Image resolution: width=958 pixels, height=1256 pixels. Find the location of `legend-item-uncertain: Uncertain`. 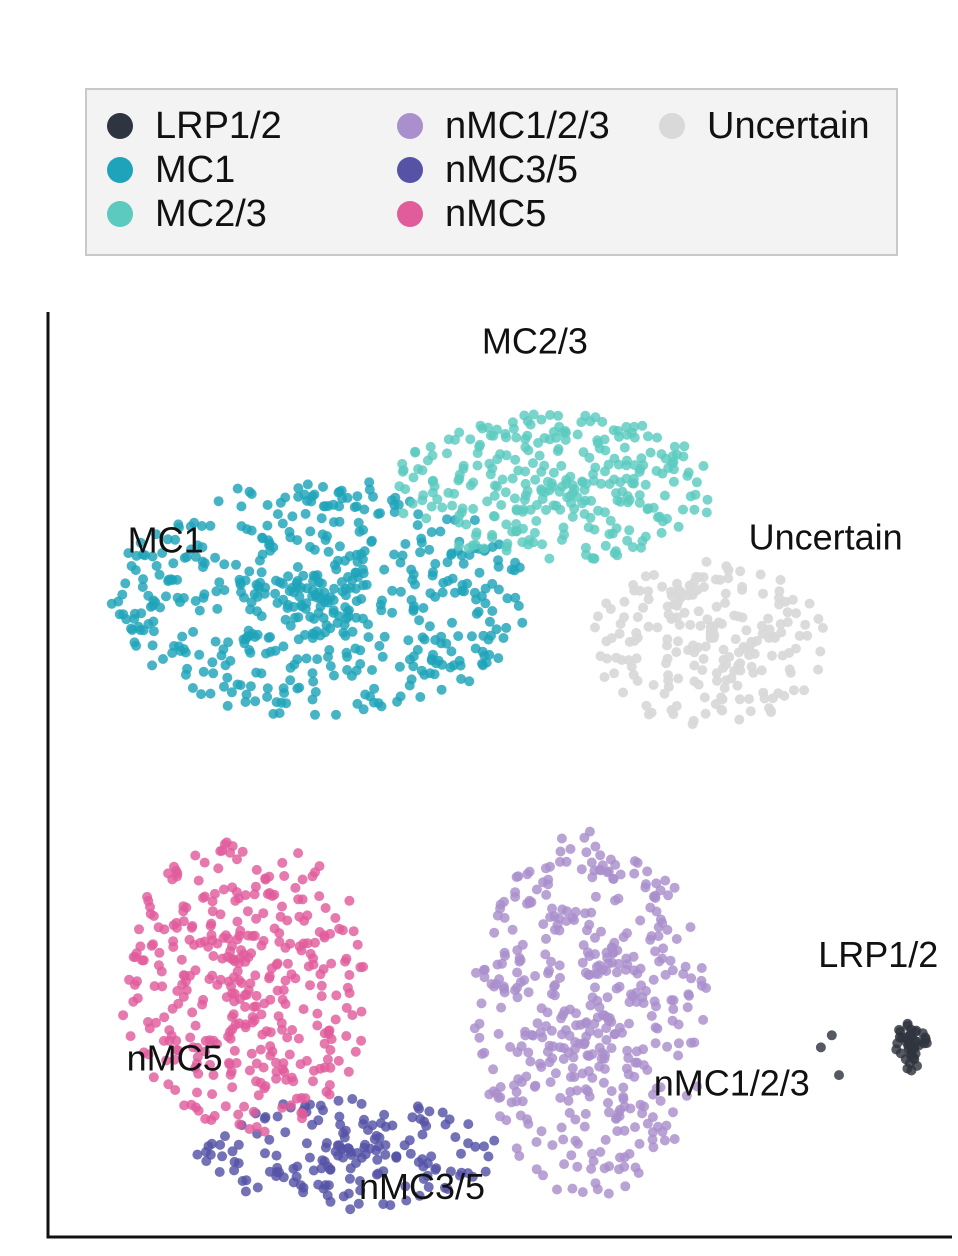

legend-item-uncertain: Uncertain is located at coordinates (764, 126).